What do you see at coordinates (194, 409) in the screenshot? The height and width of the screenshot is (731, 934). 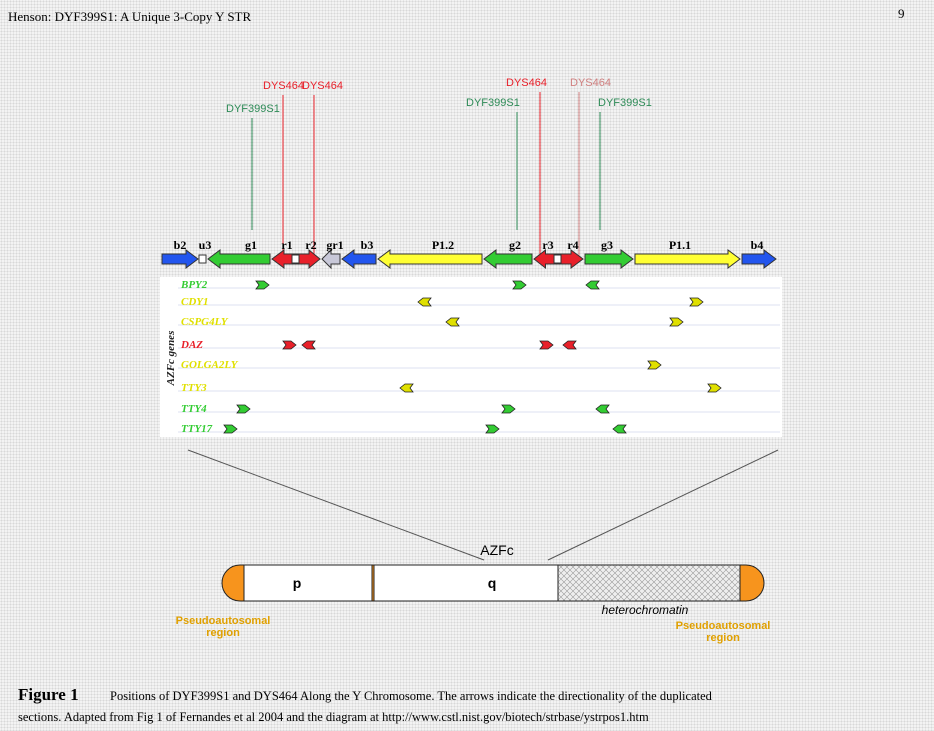 I see `gene-label: TTY4` at bounding box center [194, 409].